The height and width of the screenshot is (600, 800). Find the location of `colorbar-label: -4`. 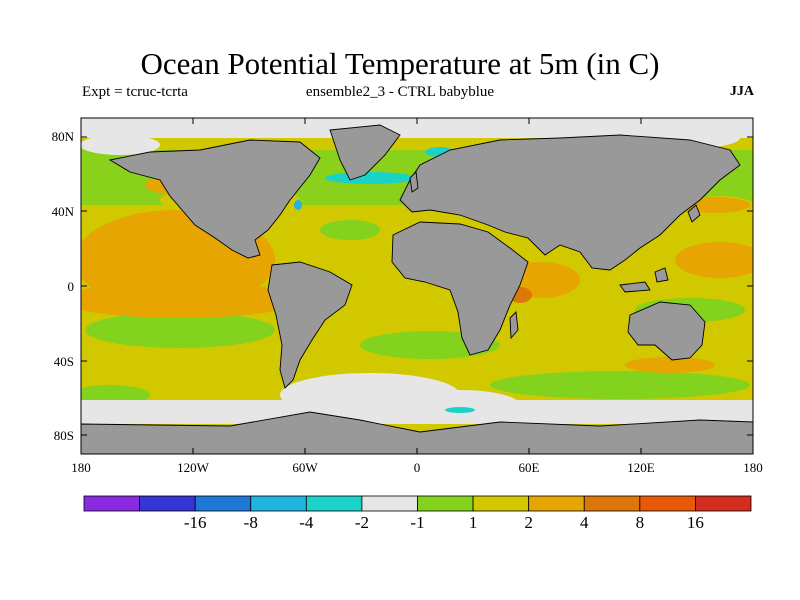

colorbar-label: -4 is located at coordinates (306, 522).